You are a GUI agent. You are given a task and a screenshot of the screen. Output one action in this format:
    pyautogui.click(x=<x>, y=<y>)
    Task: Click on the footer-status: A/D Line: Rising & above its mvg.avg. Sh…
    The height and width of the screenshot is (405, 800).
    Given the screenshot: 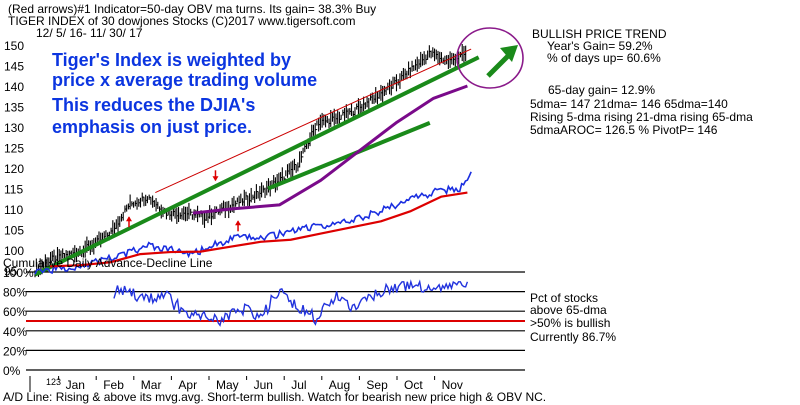 What is the action you would take?
    pyautogui.click(x=274, y=397)
    